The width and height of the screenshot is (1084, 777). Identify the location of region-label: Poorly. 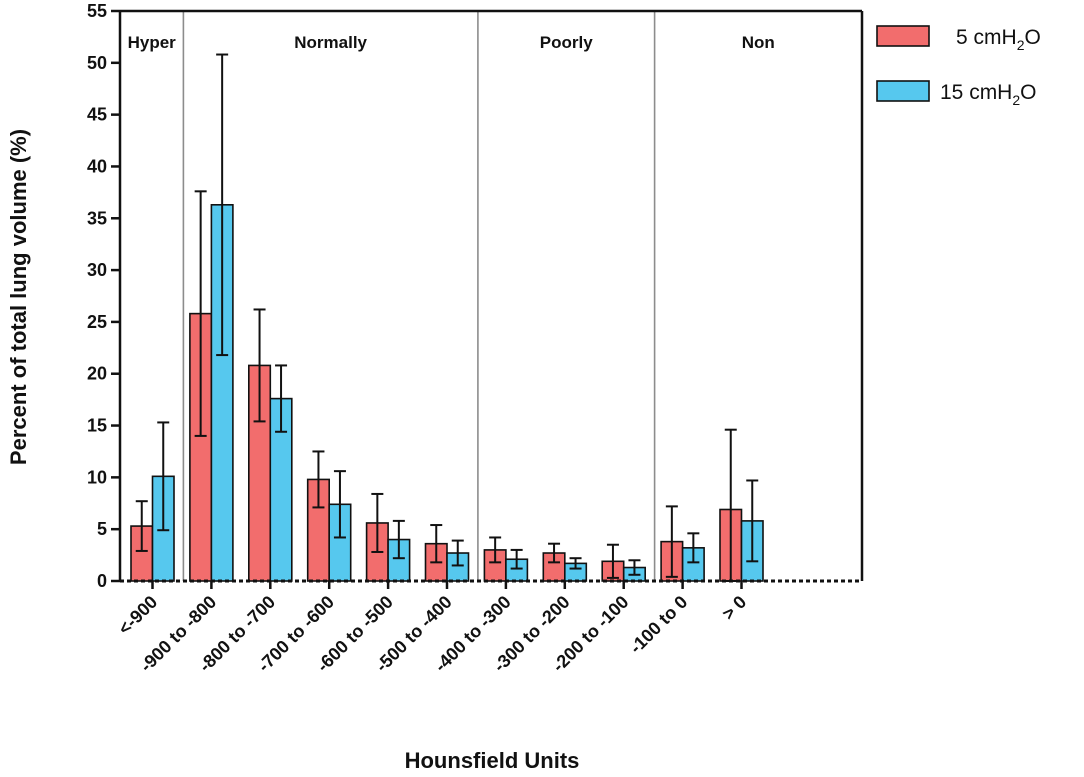
(566, 42).